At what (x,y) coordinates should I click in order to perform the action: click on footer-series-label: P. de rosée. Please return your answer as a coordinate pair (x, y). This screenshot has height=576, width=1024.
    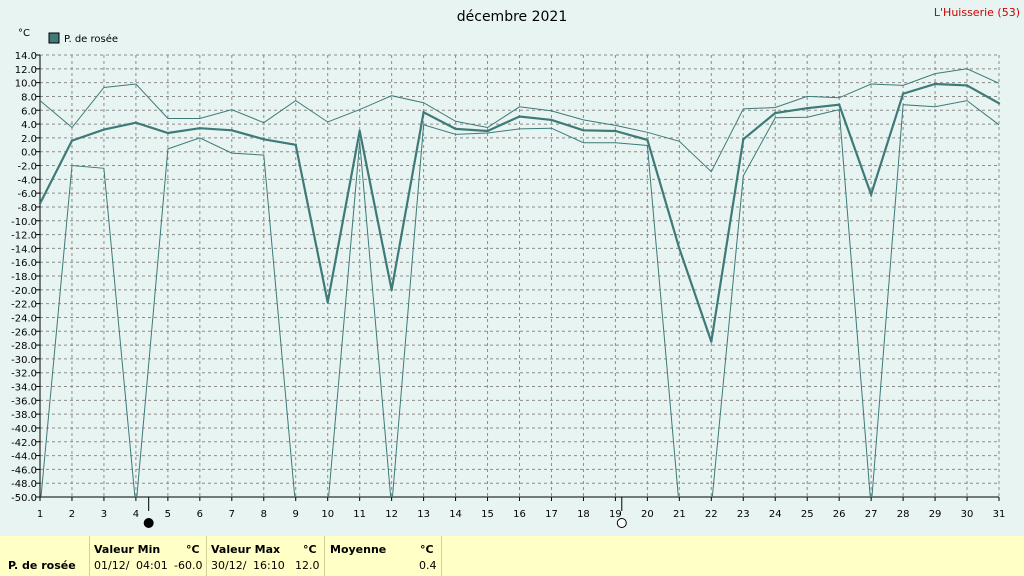
    Looking at the image, I should click on (42, 565).